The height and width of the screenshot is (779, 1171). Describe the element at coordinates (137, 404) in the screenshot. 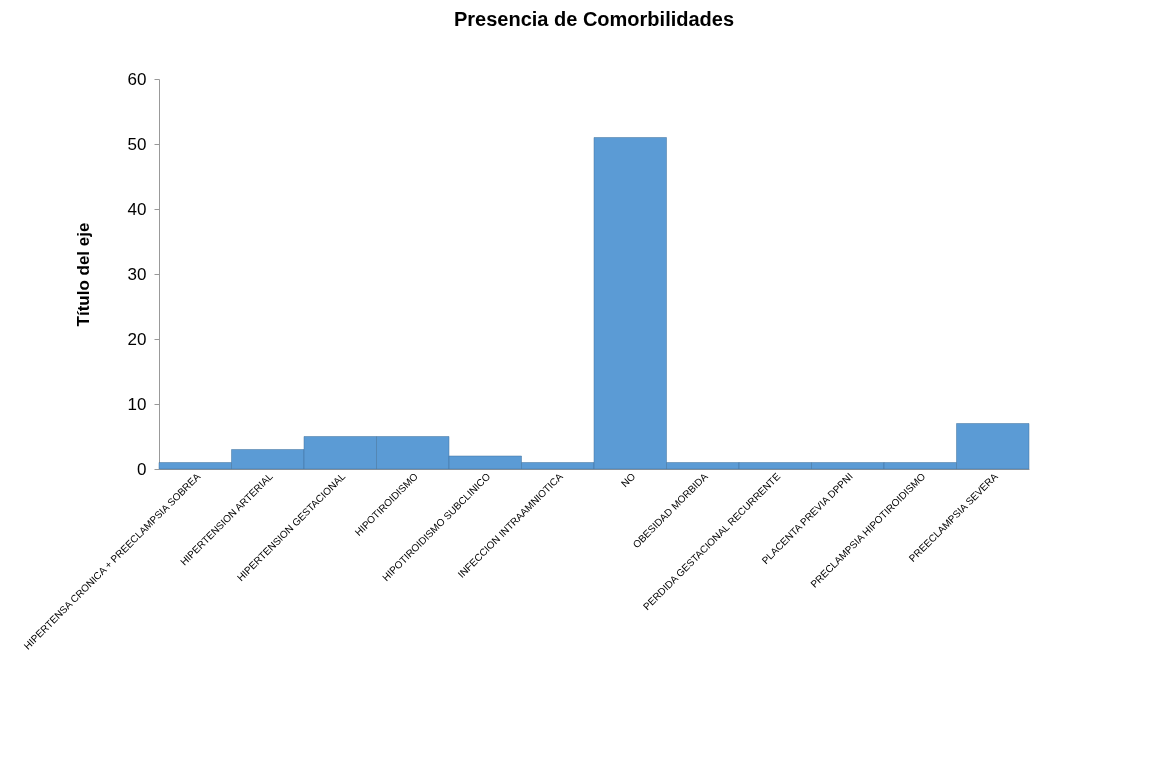

I see `y-tick-label: 10` at that location.